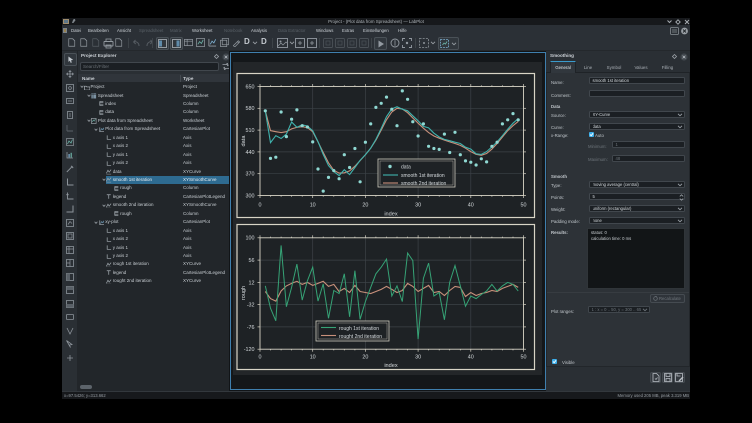  What do you see at coordinates (250, 239) in the screenshot?
I see `svg-text: 100` at bounding box center [250, 239].